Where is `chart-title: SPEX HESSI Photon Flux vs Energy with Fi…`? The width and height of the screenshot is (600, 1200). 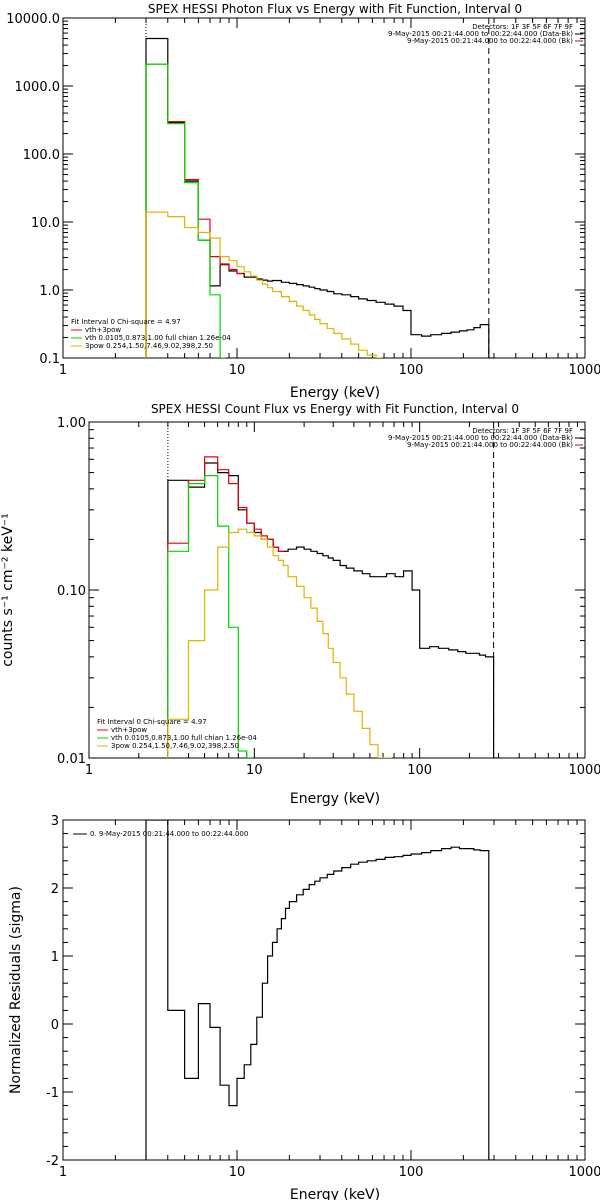 chart-title: SPEX HESSI Photon Flux vs Energy with Fi… is located at coordinates (335, 9).